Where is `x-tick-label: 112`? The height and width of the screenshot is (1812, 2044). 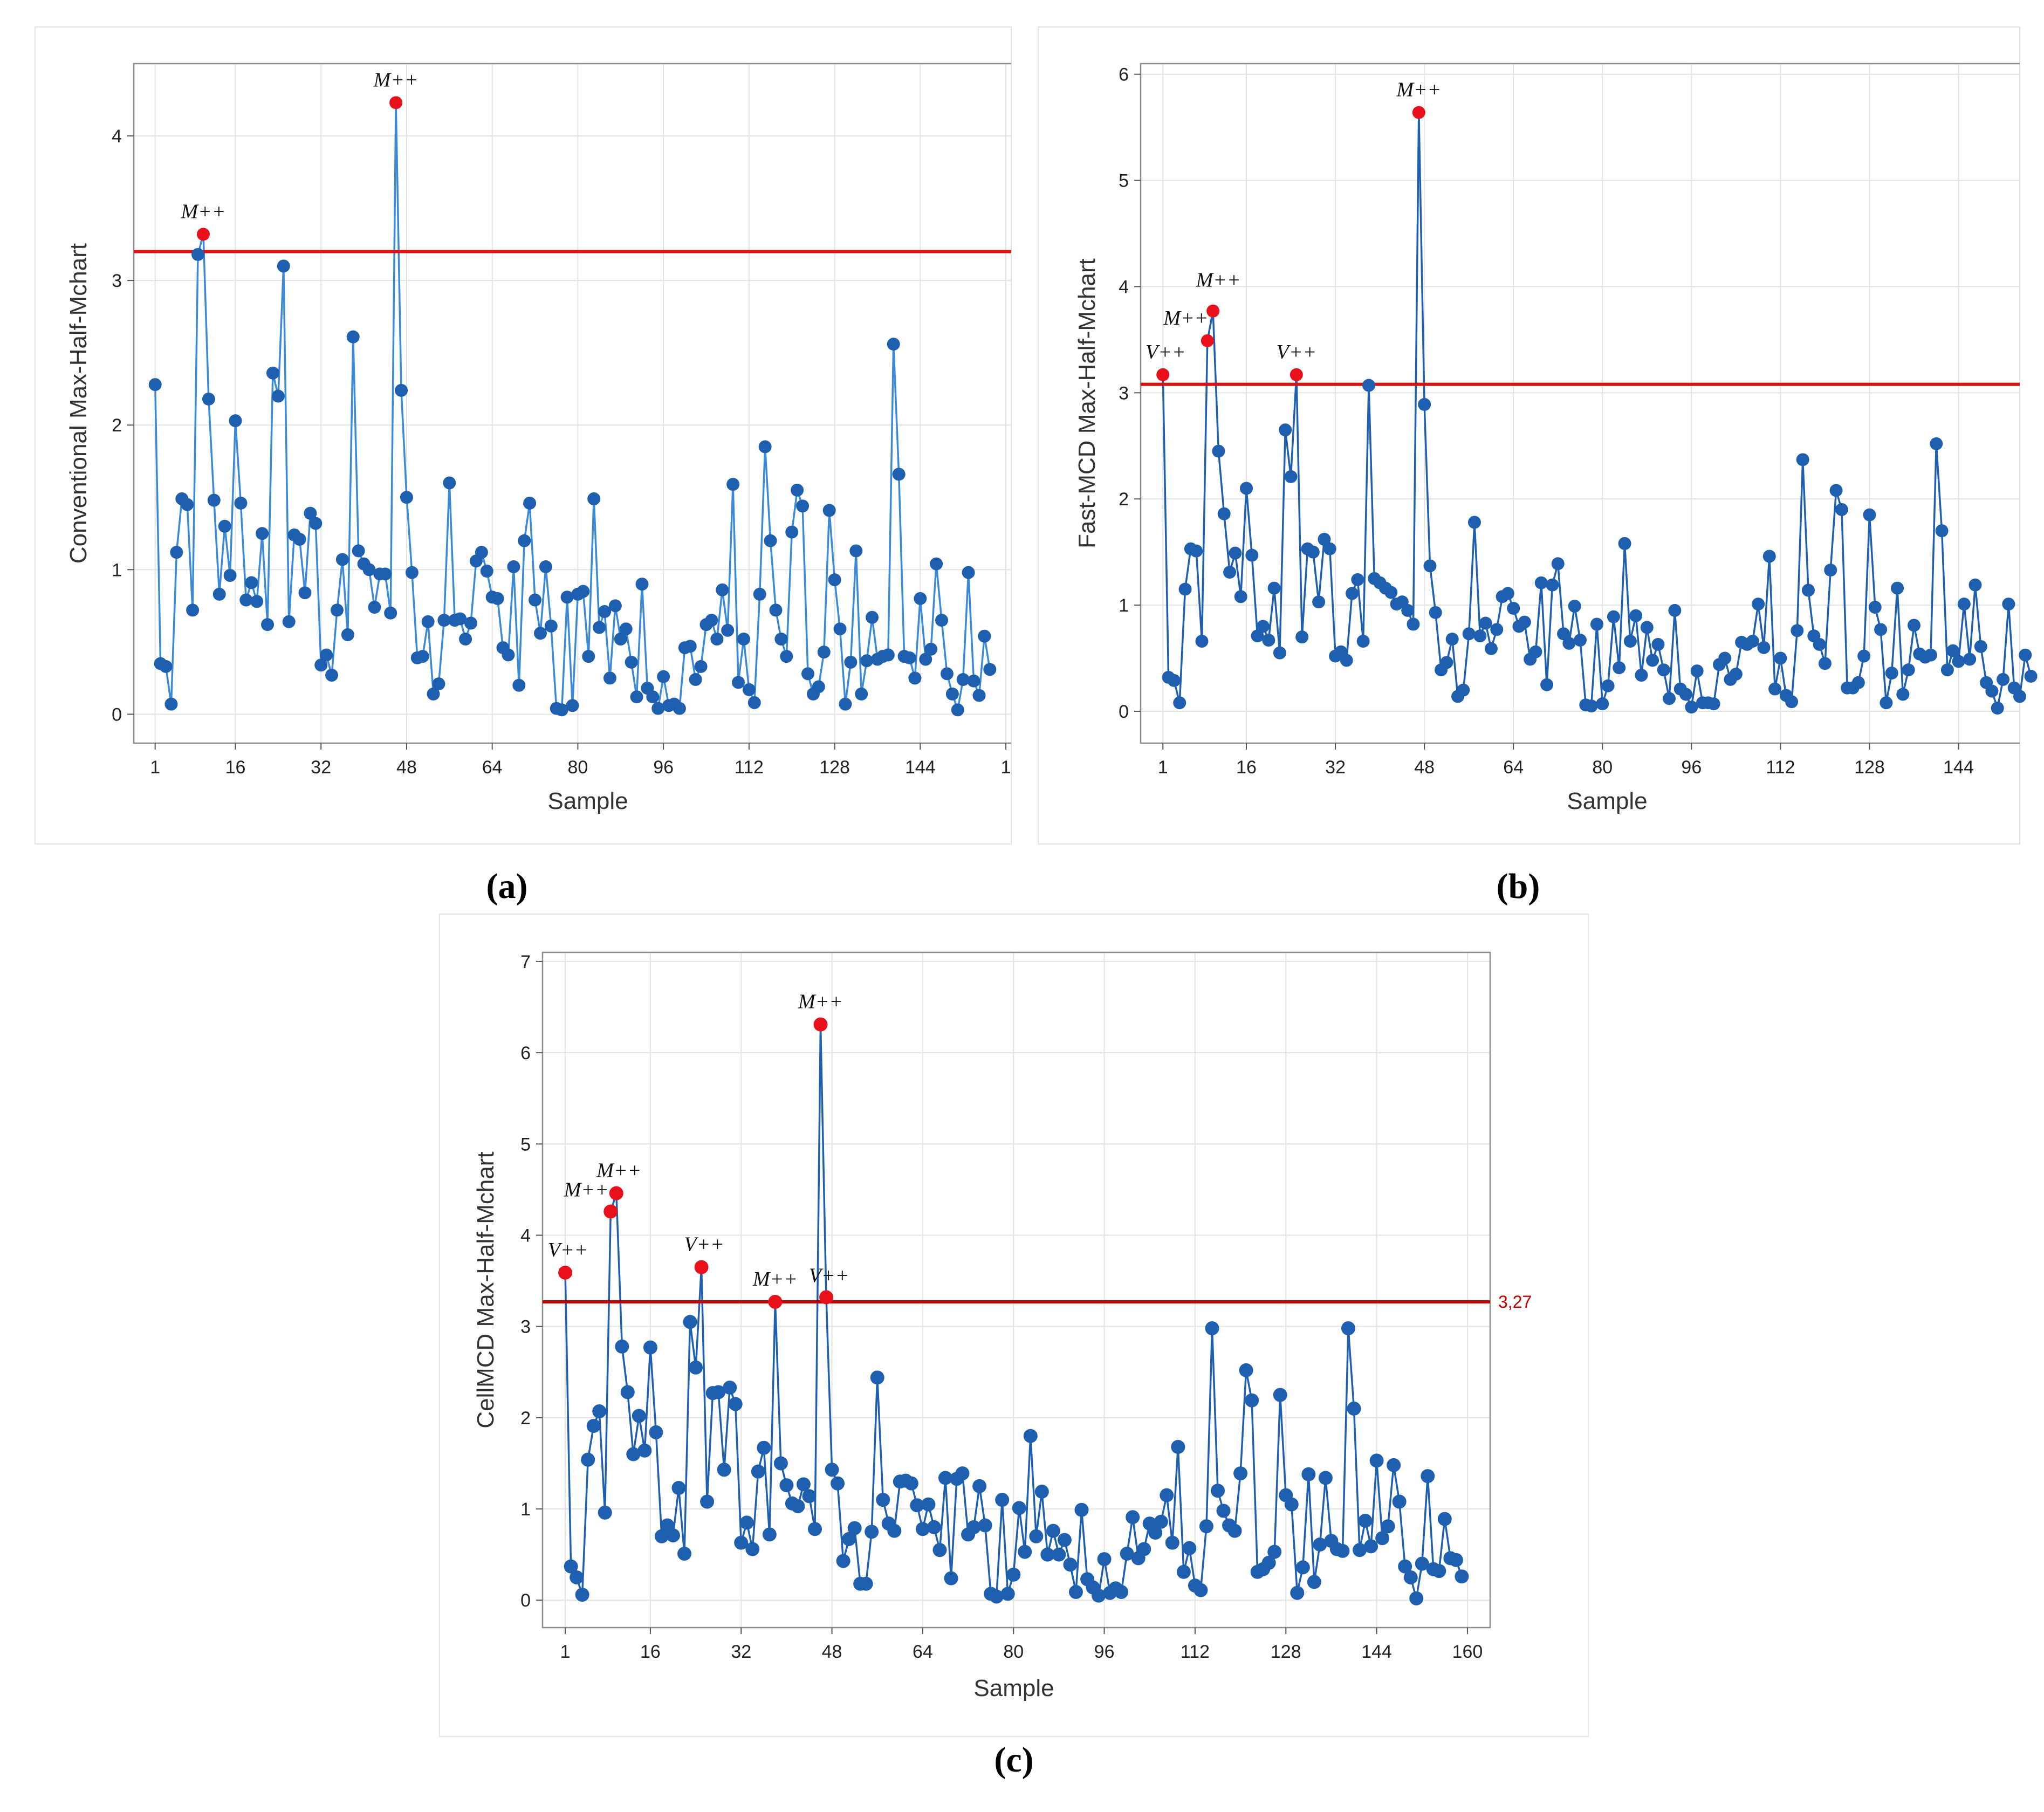 x-tick-label: 112 is located at coordinates (1195, 1652).